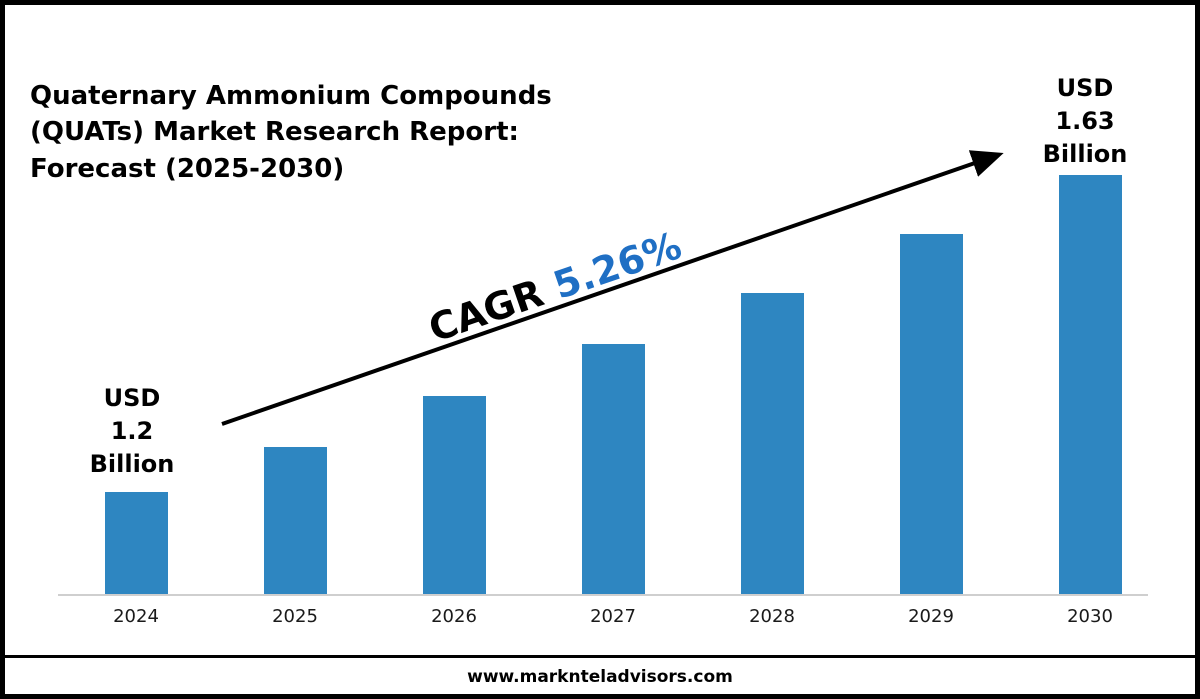 This screenshot has height=699, width=1200. Describe the element at coordinates (600, 677) in the screenshot. I see `website-link: www.marknteladvisors.com` at that location.